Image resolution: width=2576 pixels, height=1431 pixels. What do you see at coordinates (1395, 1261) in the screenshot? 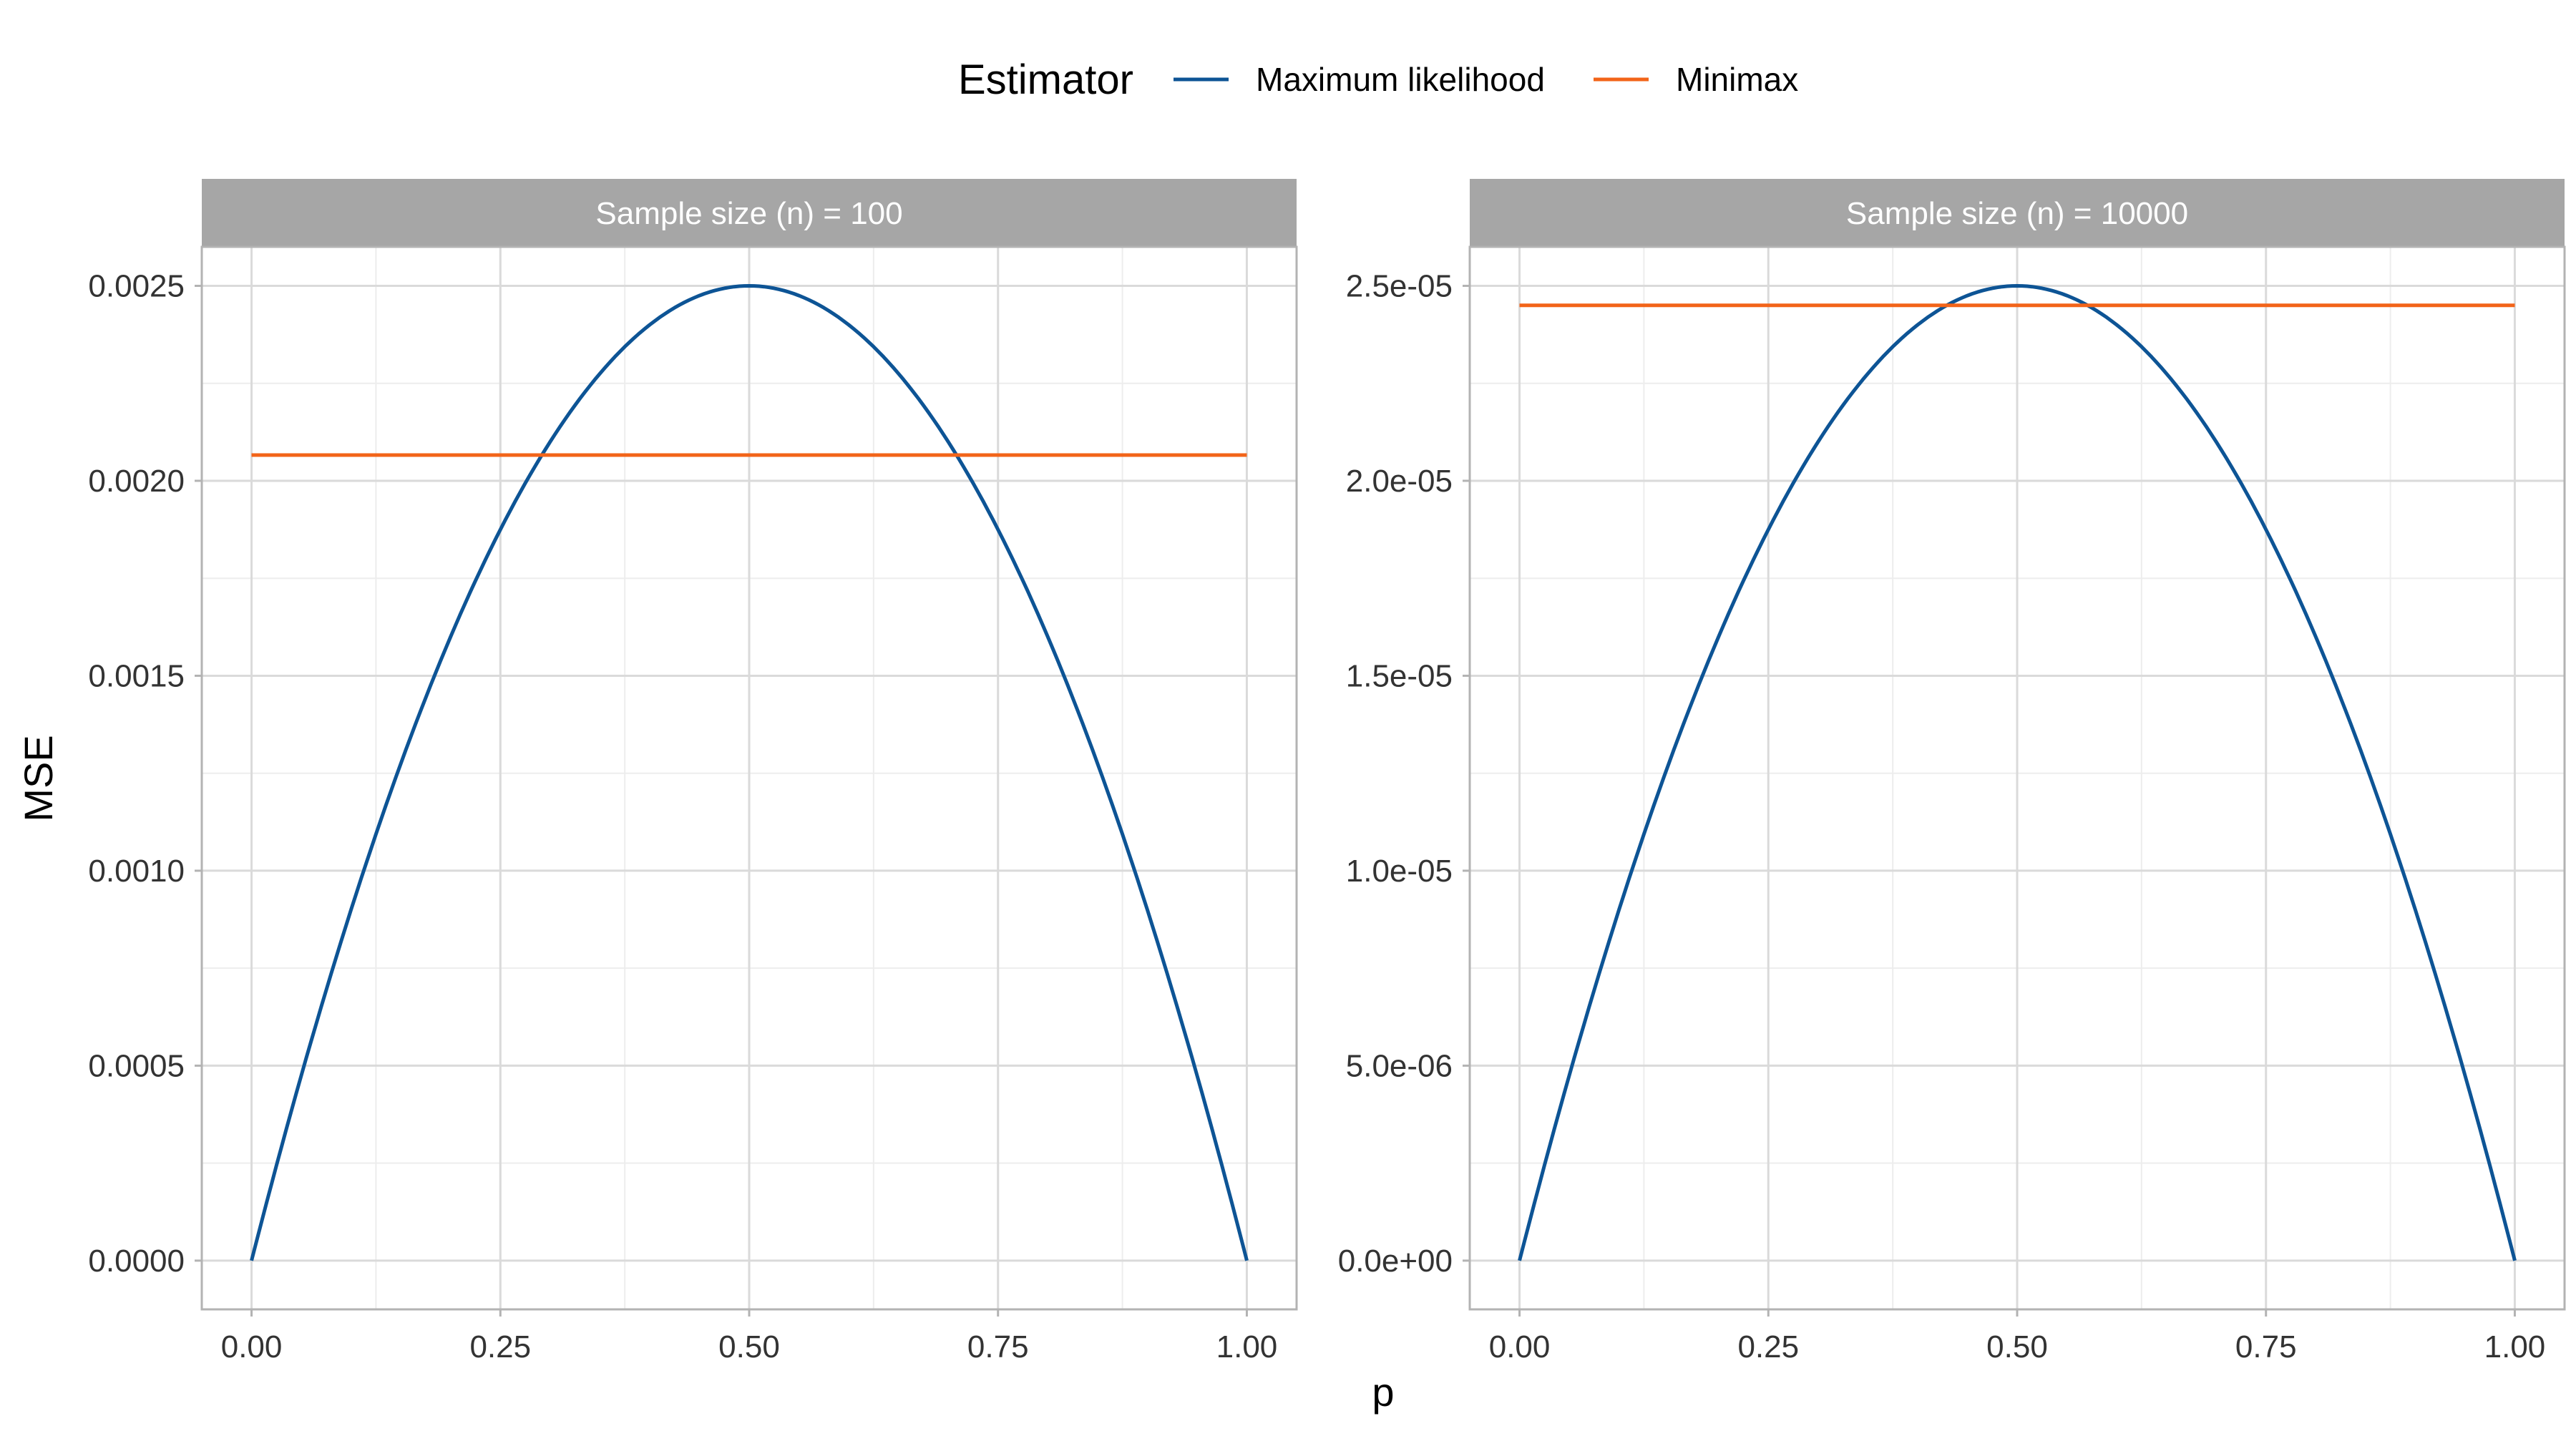
I see `y-tick-label: 0.0e+00` at bounding box center [1395, 1261].